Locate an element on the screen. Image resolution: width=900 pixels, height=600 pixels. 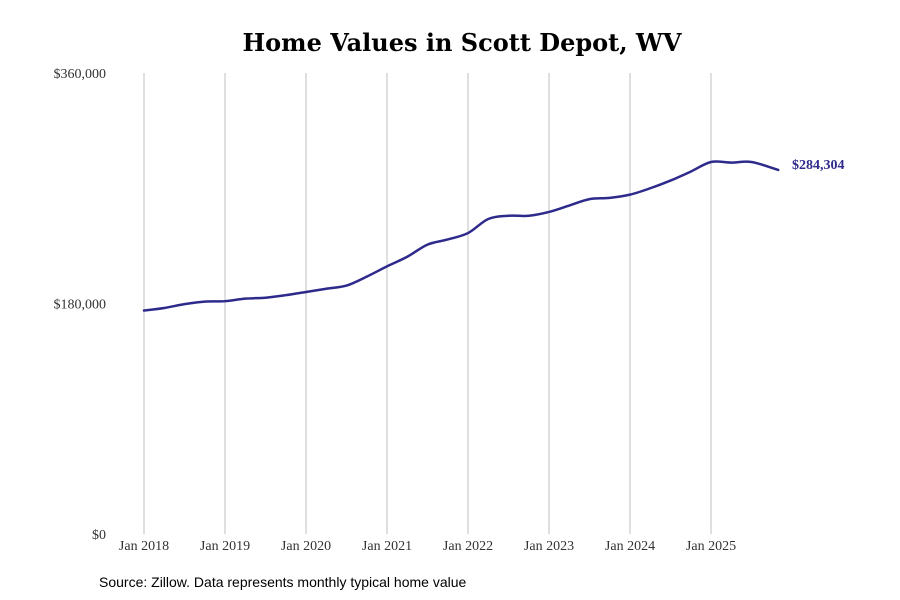
end-value-label: $284,304 is located at coordinates (818, 165).